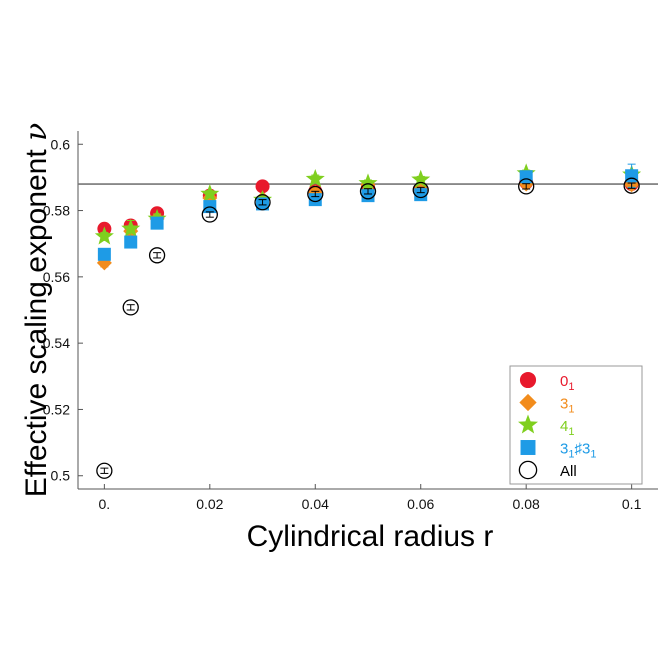  Describe the element at coordinates (315, 504) in the screenshot. I see `x-tick-label: 0.04` at that location.